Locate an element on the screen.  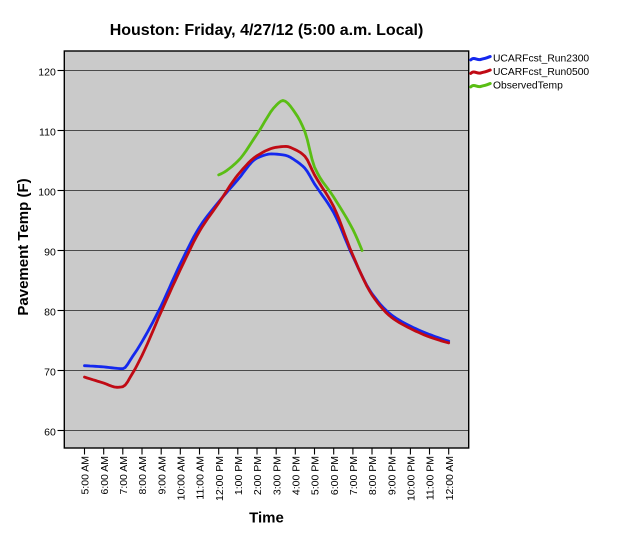
svg-text: Pavement Temp (F) is located at coordinates (23, 246).